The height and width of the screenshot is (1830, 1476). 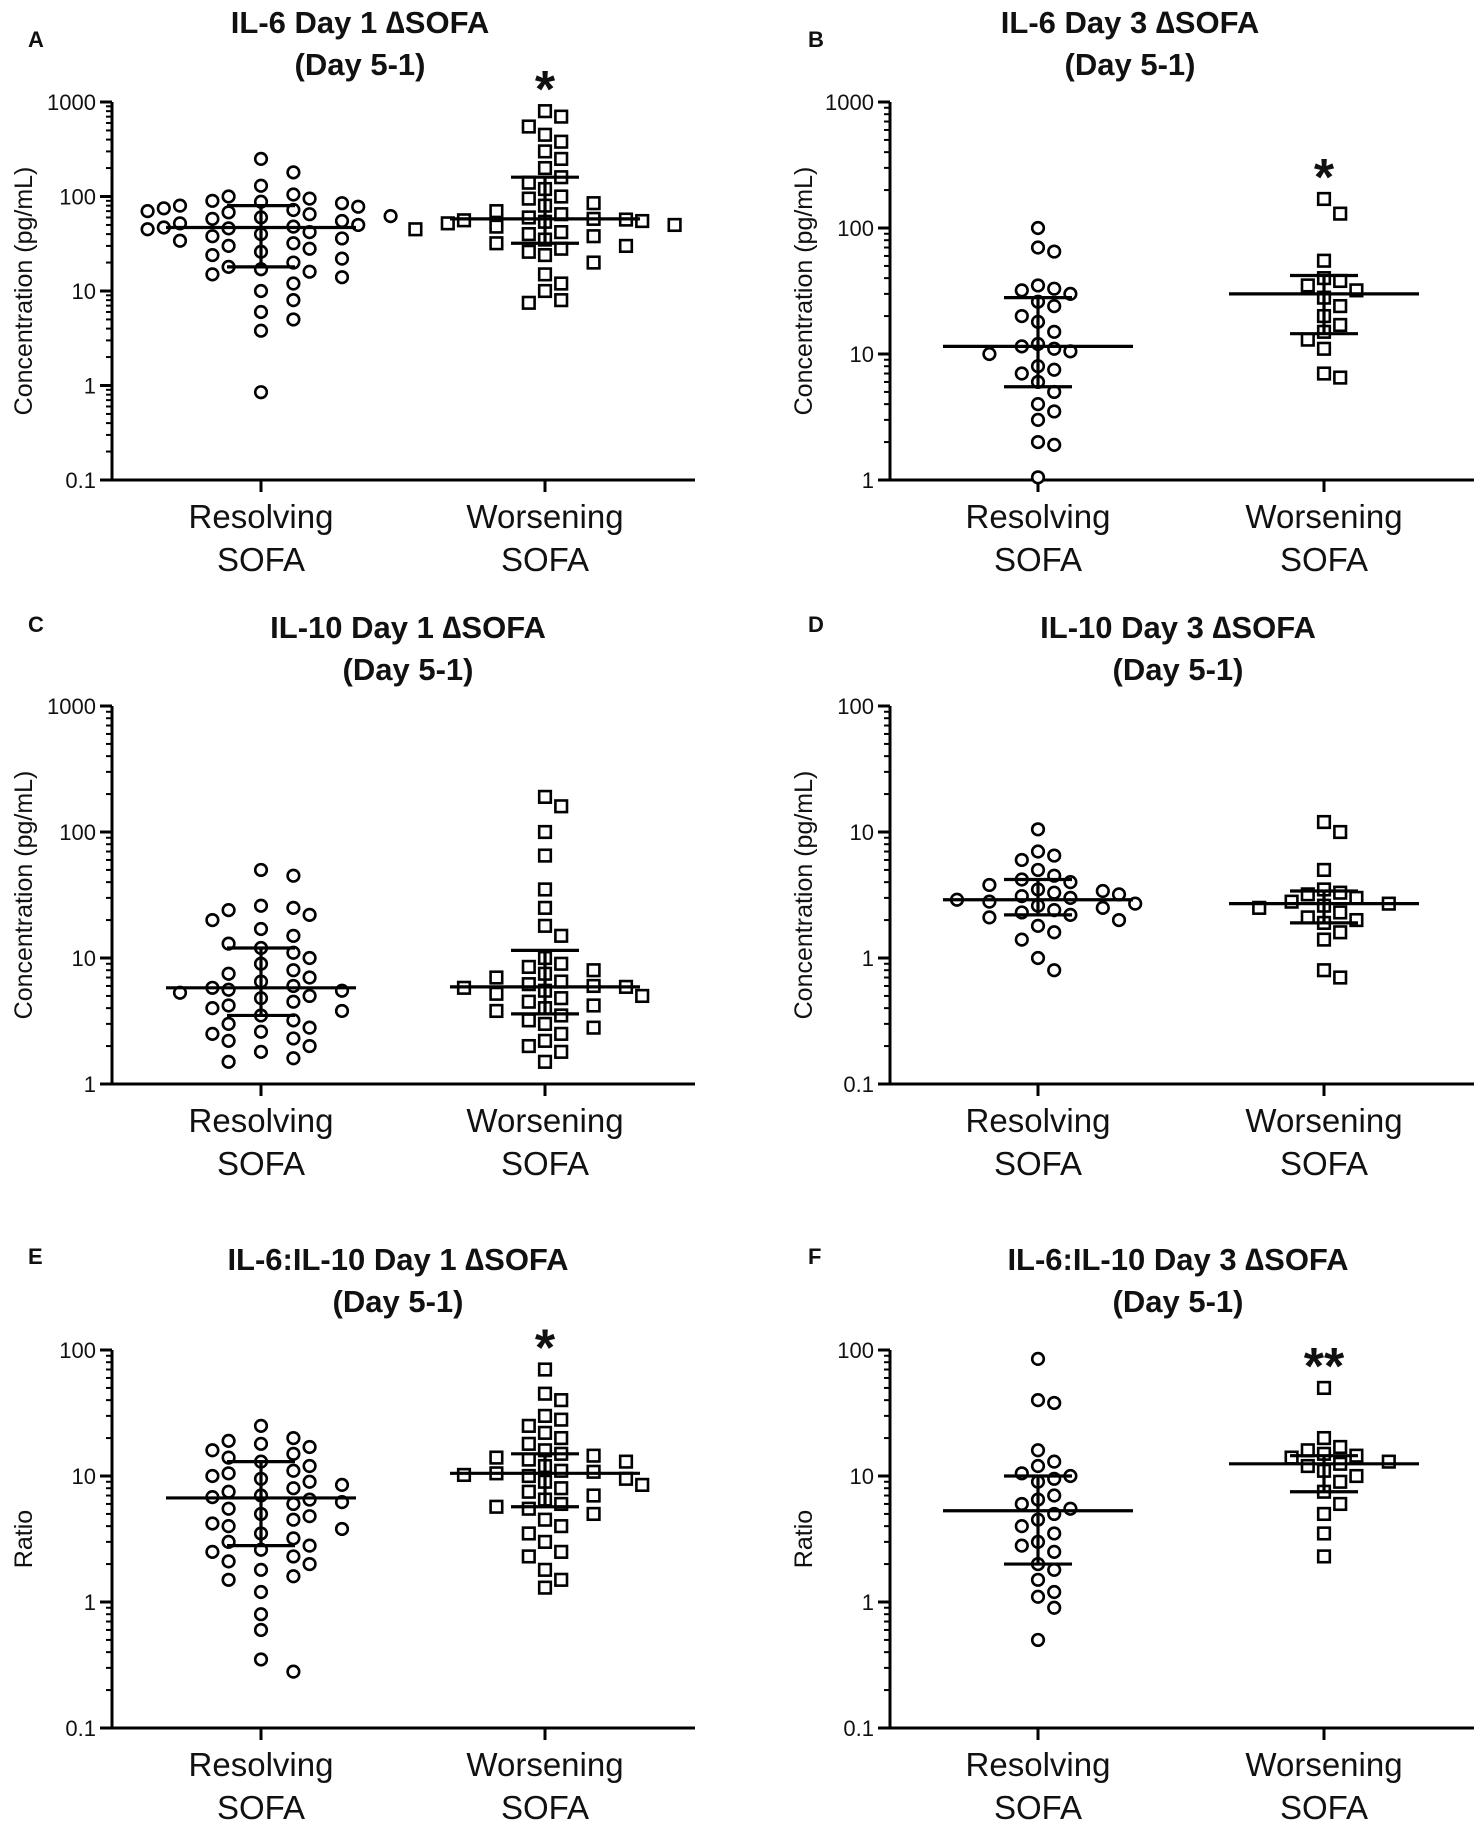 I want to click on chart-title-line1: IL-6:IL-10 Day 3 ∆SOFA, so click(x=1177, y=1259).